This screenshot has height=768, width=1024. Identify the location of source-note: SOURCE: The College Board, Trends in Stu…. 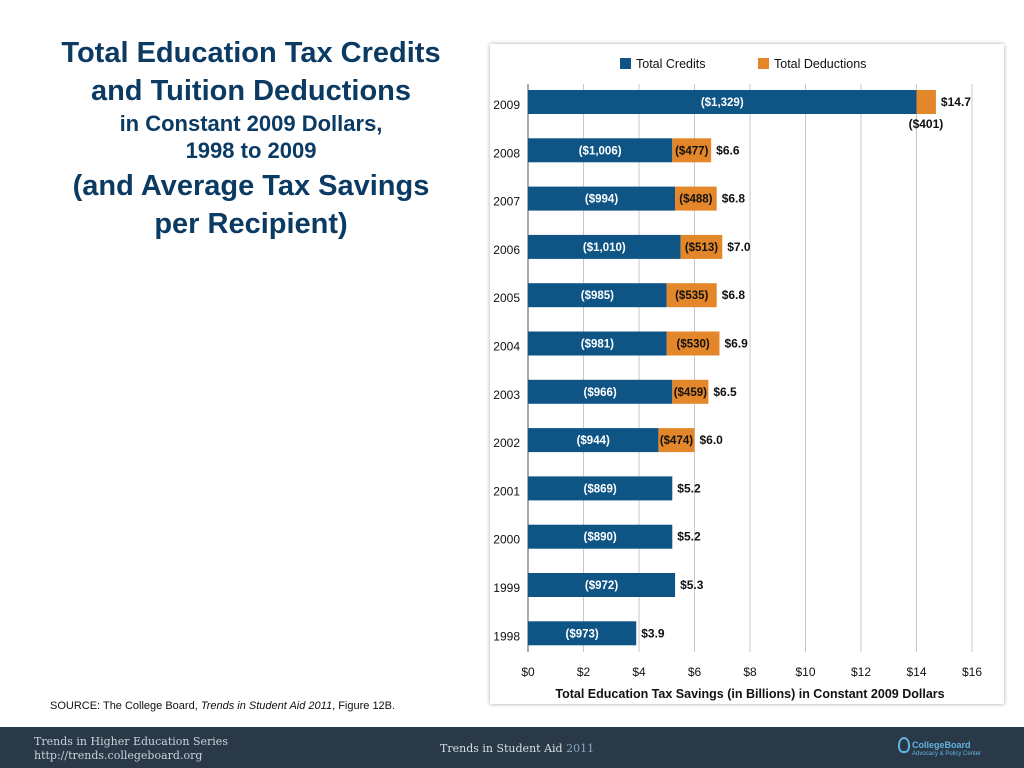
(222, 706).